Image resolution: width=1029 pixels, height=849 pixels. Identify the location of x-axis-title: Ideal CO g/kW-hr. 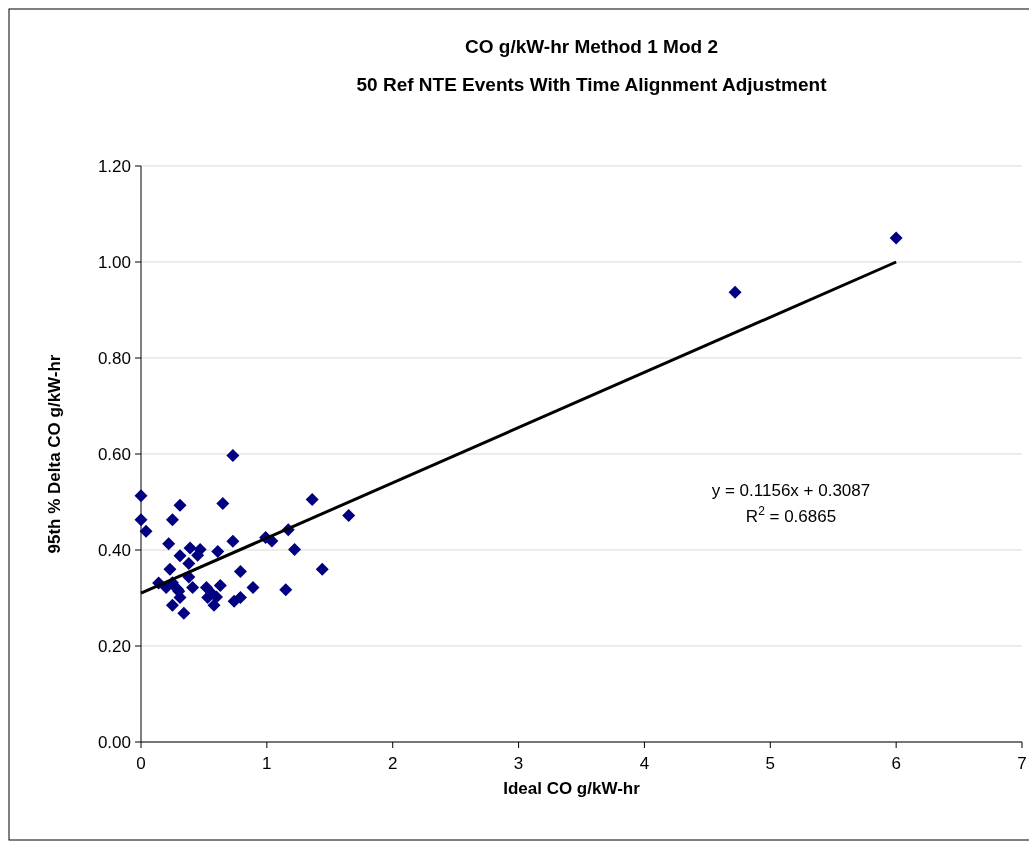
(572, 788).